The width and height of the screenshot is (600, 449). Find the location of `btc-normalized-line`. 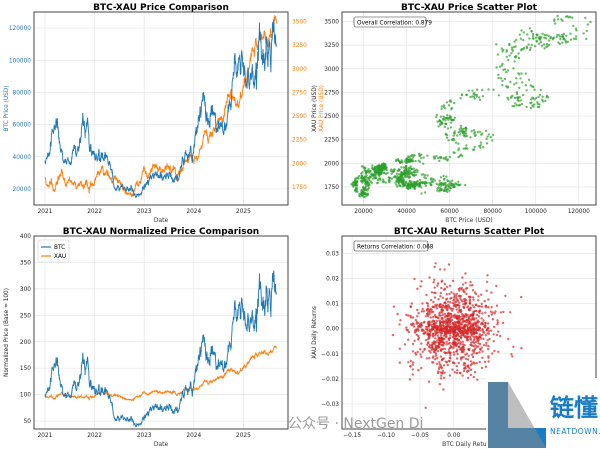

btc-normalized-line is located at coordinates (160, 349).